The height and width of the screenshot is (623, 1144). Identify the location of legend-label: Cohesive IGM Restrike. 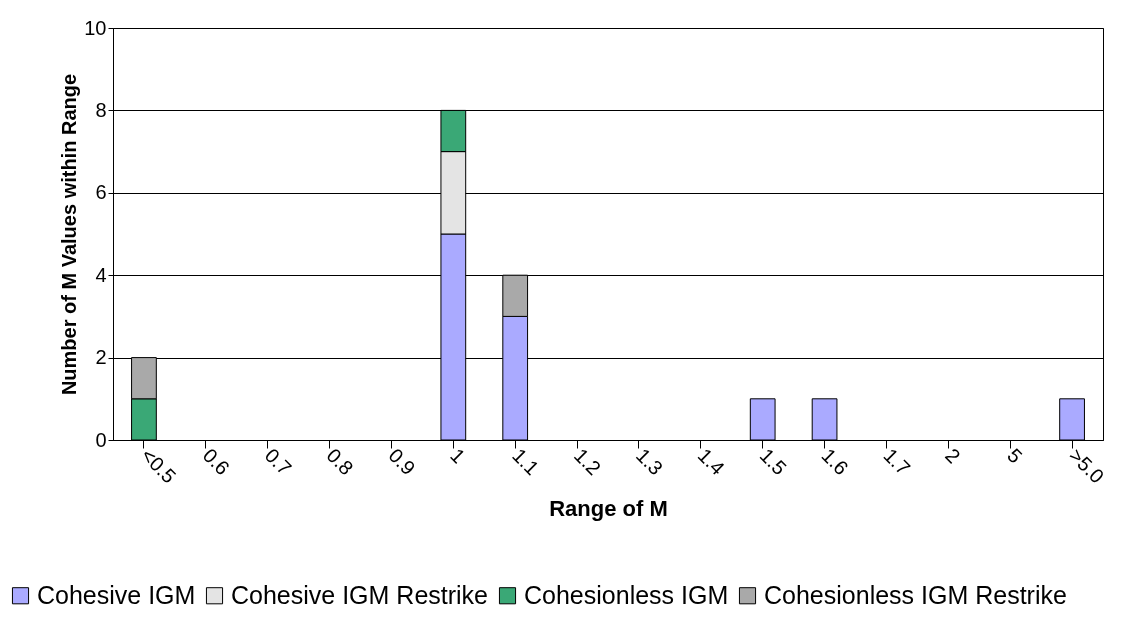
(360, 594).